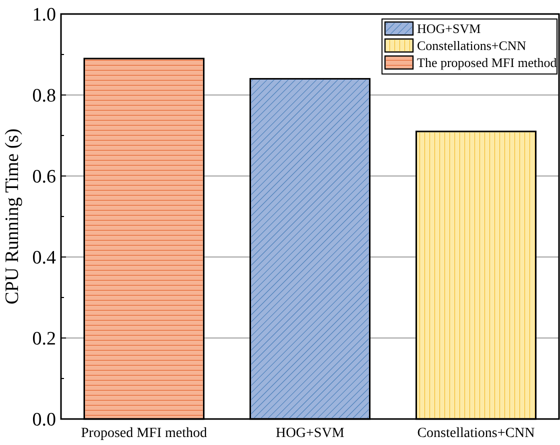 The height and width of the screenshot is (445, 560). Describe the element at coordinates (476, 433) in the screenshot. I see `x-tick-label: Constellations+CNN` at that location.